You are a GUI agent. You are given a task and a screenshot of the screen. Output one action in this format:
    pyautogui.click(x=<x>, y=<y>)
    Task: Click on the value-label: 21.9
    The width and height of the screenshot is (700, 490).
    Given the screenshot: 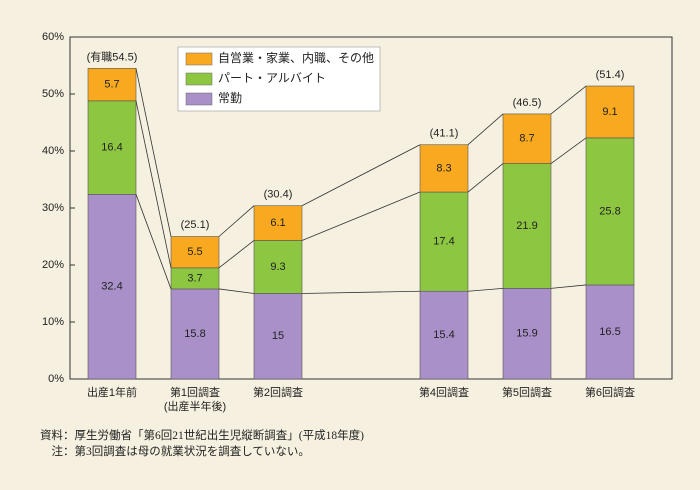 What is the action you would take?
    pyautogui.click(x=526, y=226)
    